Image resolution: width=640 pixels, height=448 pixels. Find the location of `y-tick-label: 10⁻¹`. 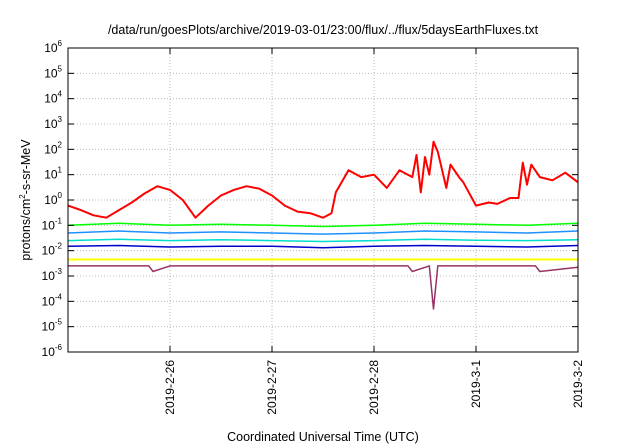

y-tick-label: 10⁻¹ is located at coordinates (52, 224).